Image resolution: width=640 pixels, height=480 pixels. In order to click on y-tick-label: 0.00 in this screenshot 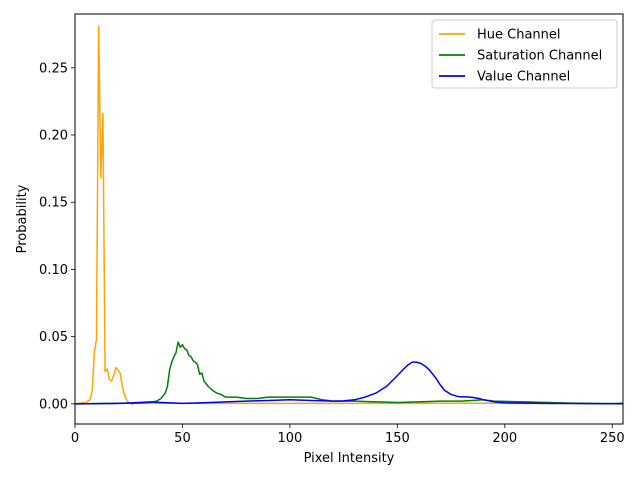, I will do `click(53, 404)`.